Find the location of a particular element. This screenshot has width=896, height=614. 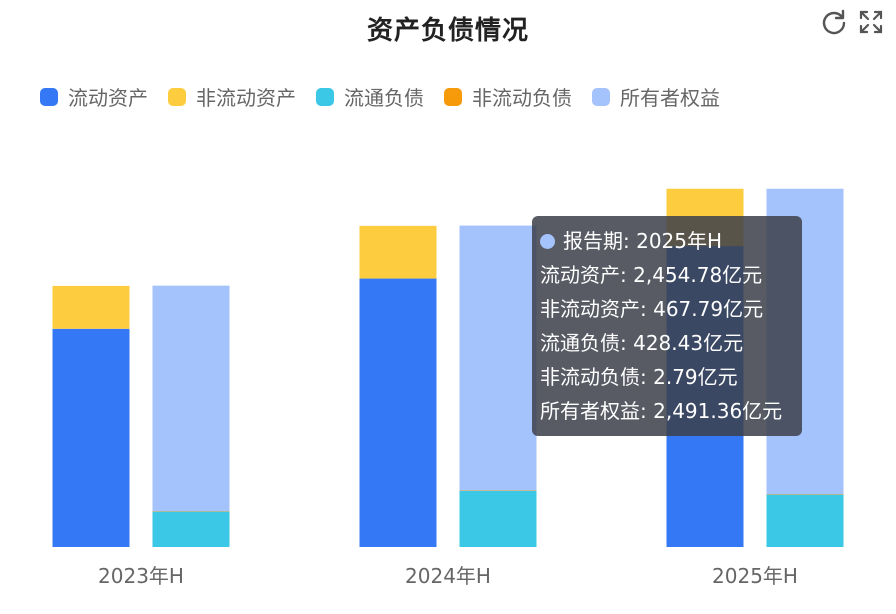

tooltip-row-1: 非流动资产: 467.79亿元 is located at coordinates (652, 309).